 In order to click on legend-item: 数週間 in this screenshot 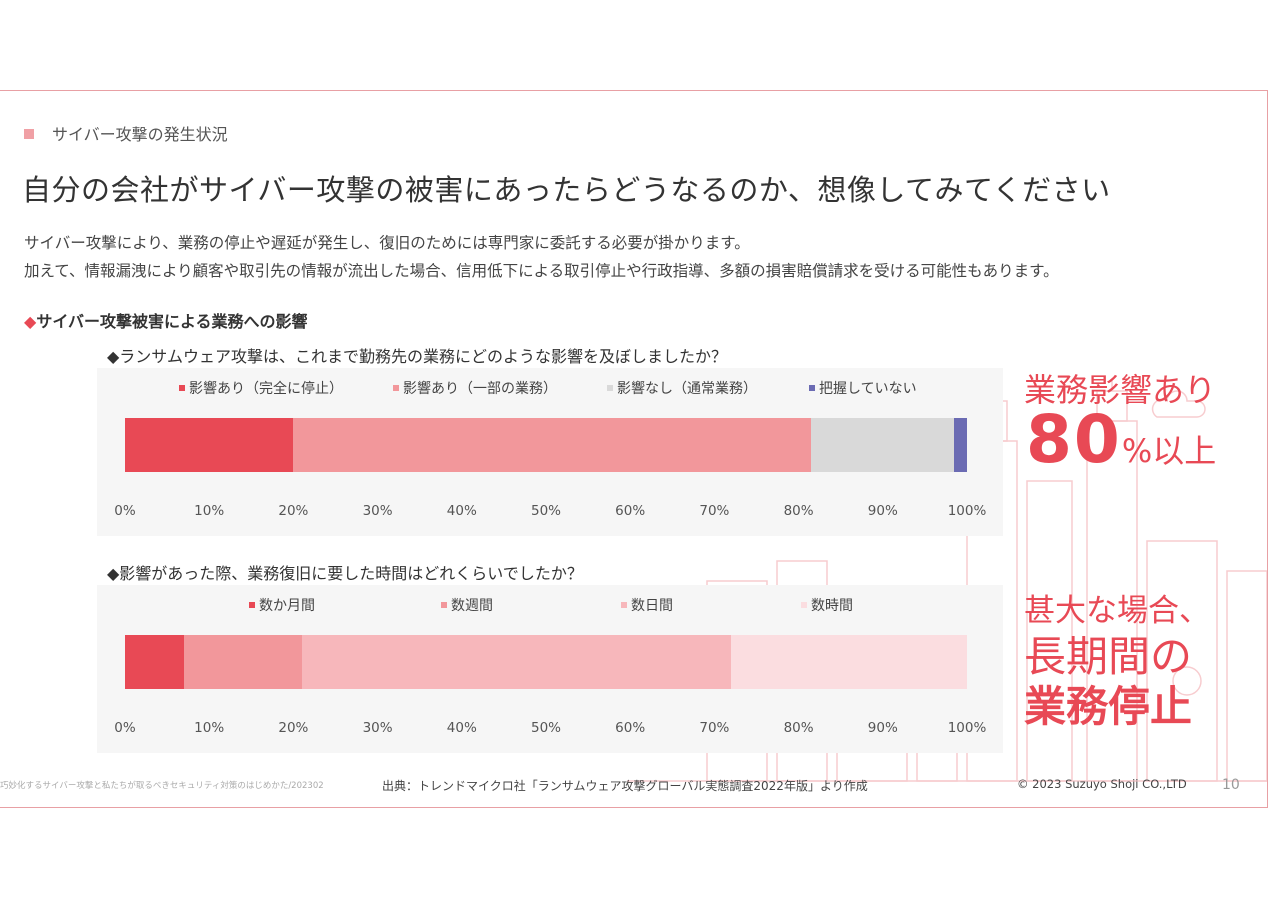, I will do `click(467, 605)`.